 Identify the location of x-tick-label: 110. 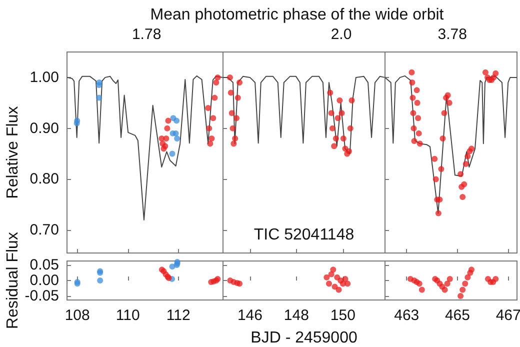
(128, 315).